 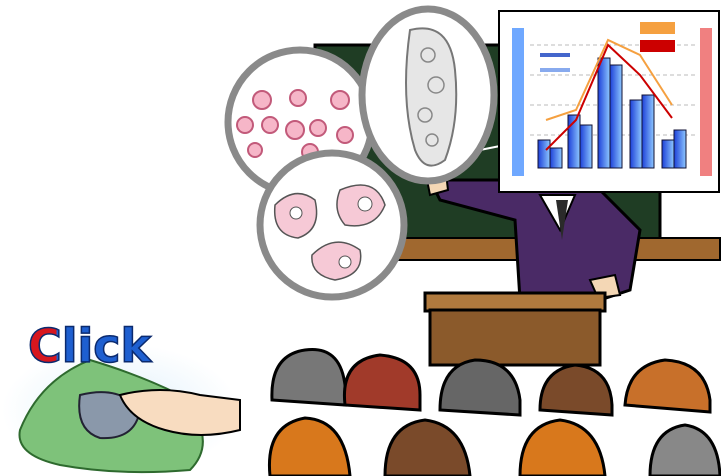 What do you see at coordinates (428, 95) in the screenshot?
I see `tissue-ellipse` at bounding box center [428, 95].